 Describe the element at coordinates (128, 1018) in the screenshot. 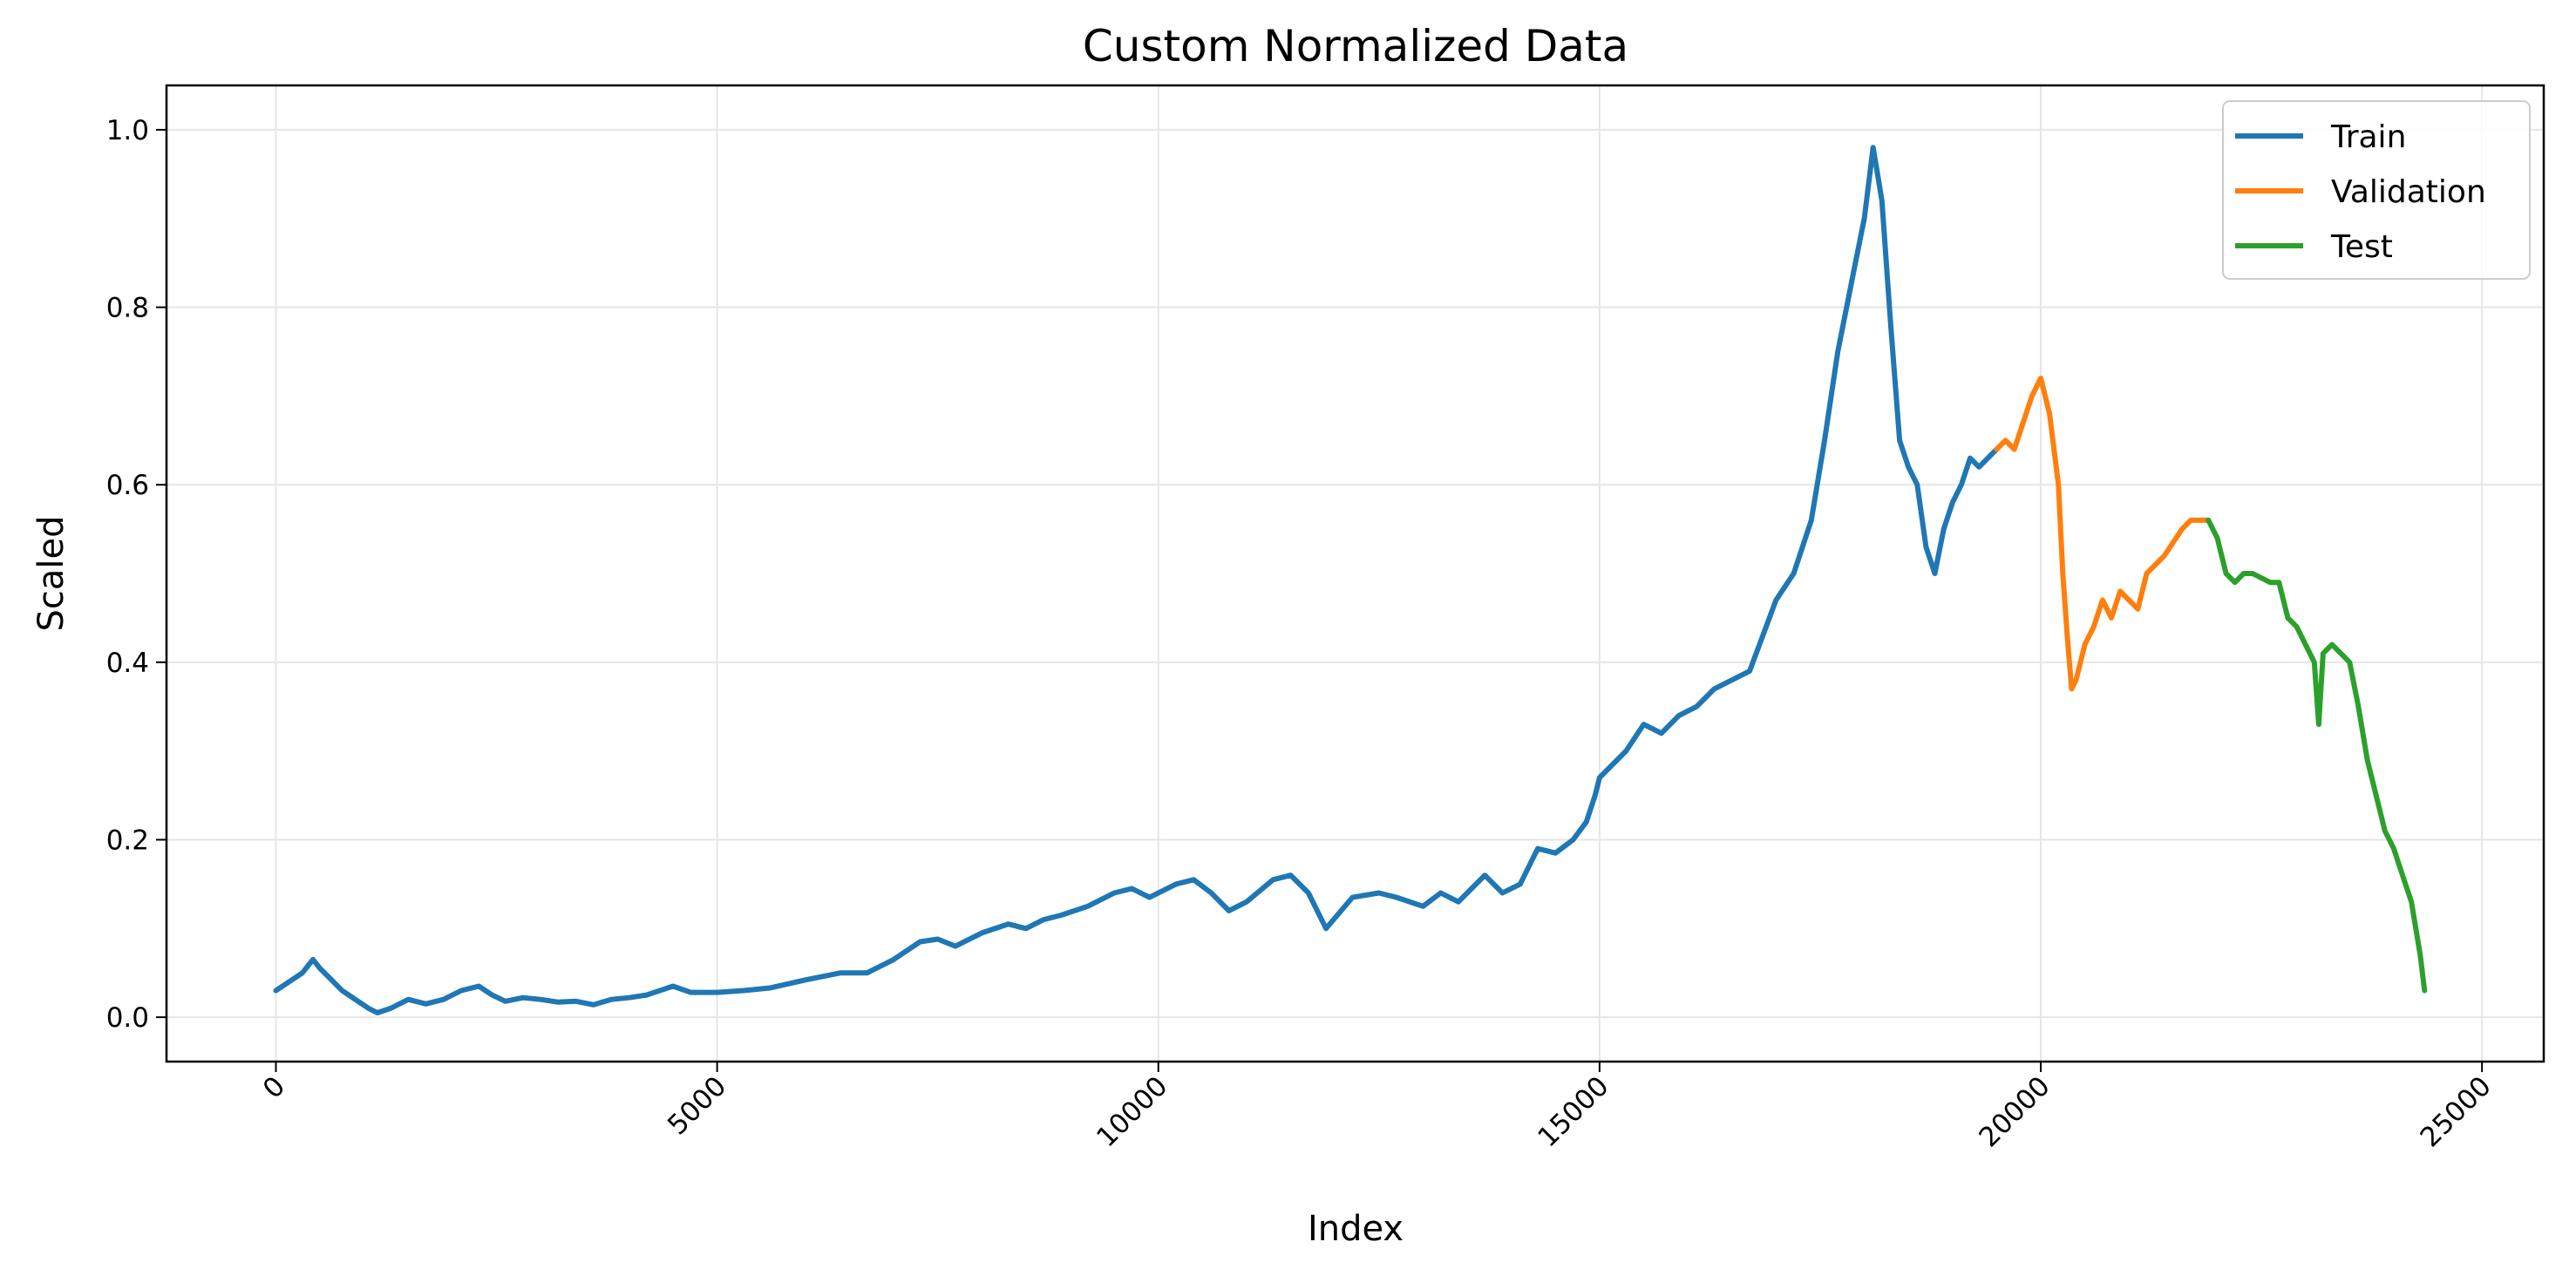

I see `y-tick-label: 0.0` at that location.